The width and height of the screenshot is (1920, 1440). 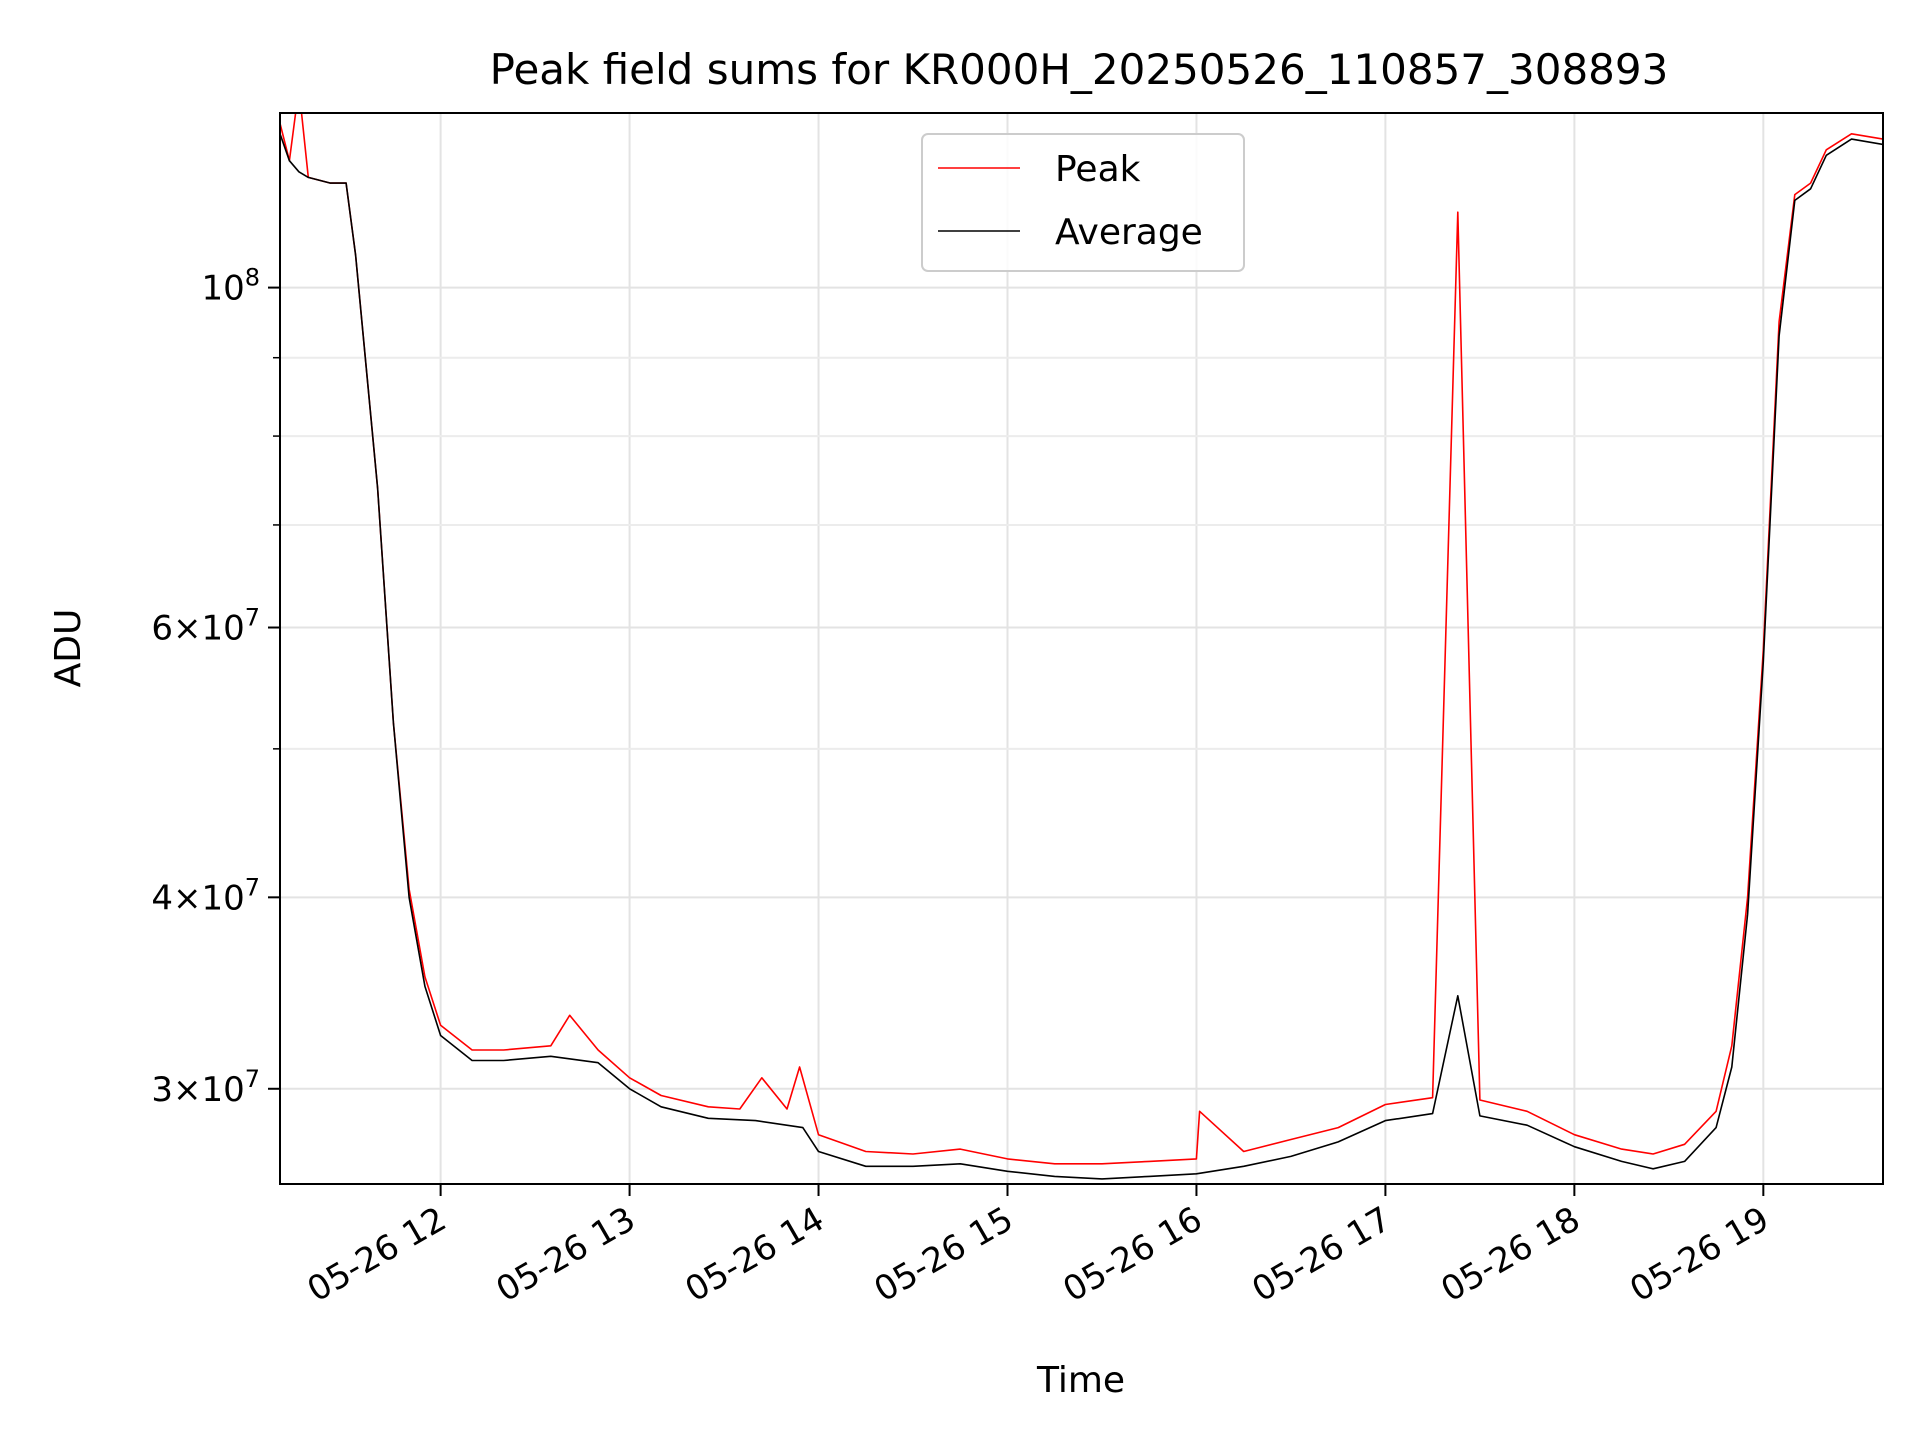 I want to click on y-axis-title: ADU, so click(x=68, y=648).